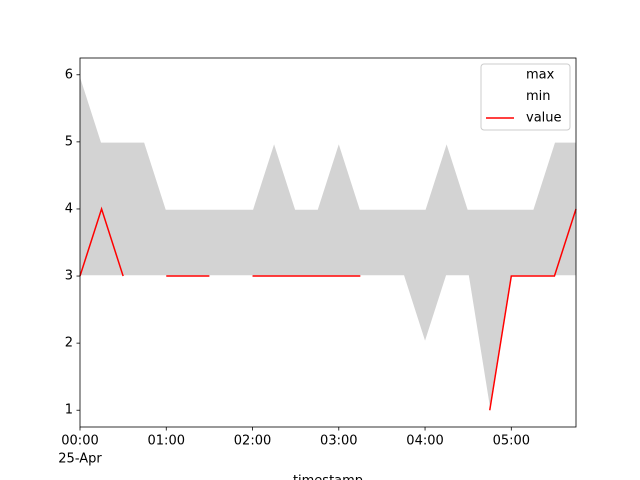 This screenshot has width=640, height=480. I want to click on x-tick-label: 05:00, so click(511, 441).